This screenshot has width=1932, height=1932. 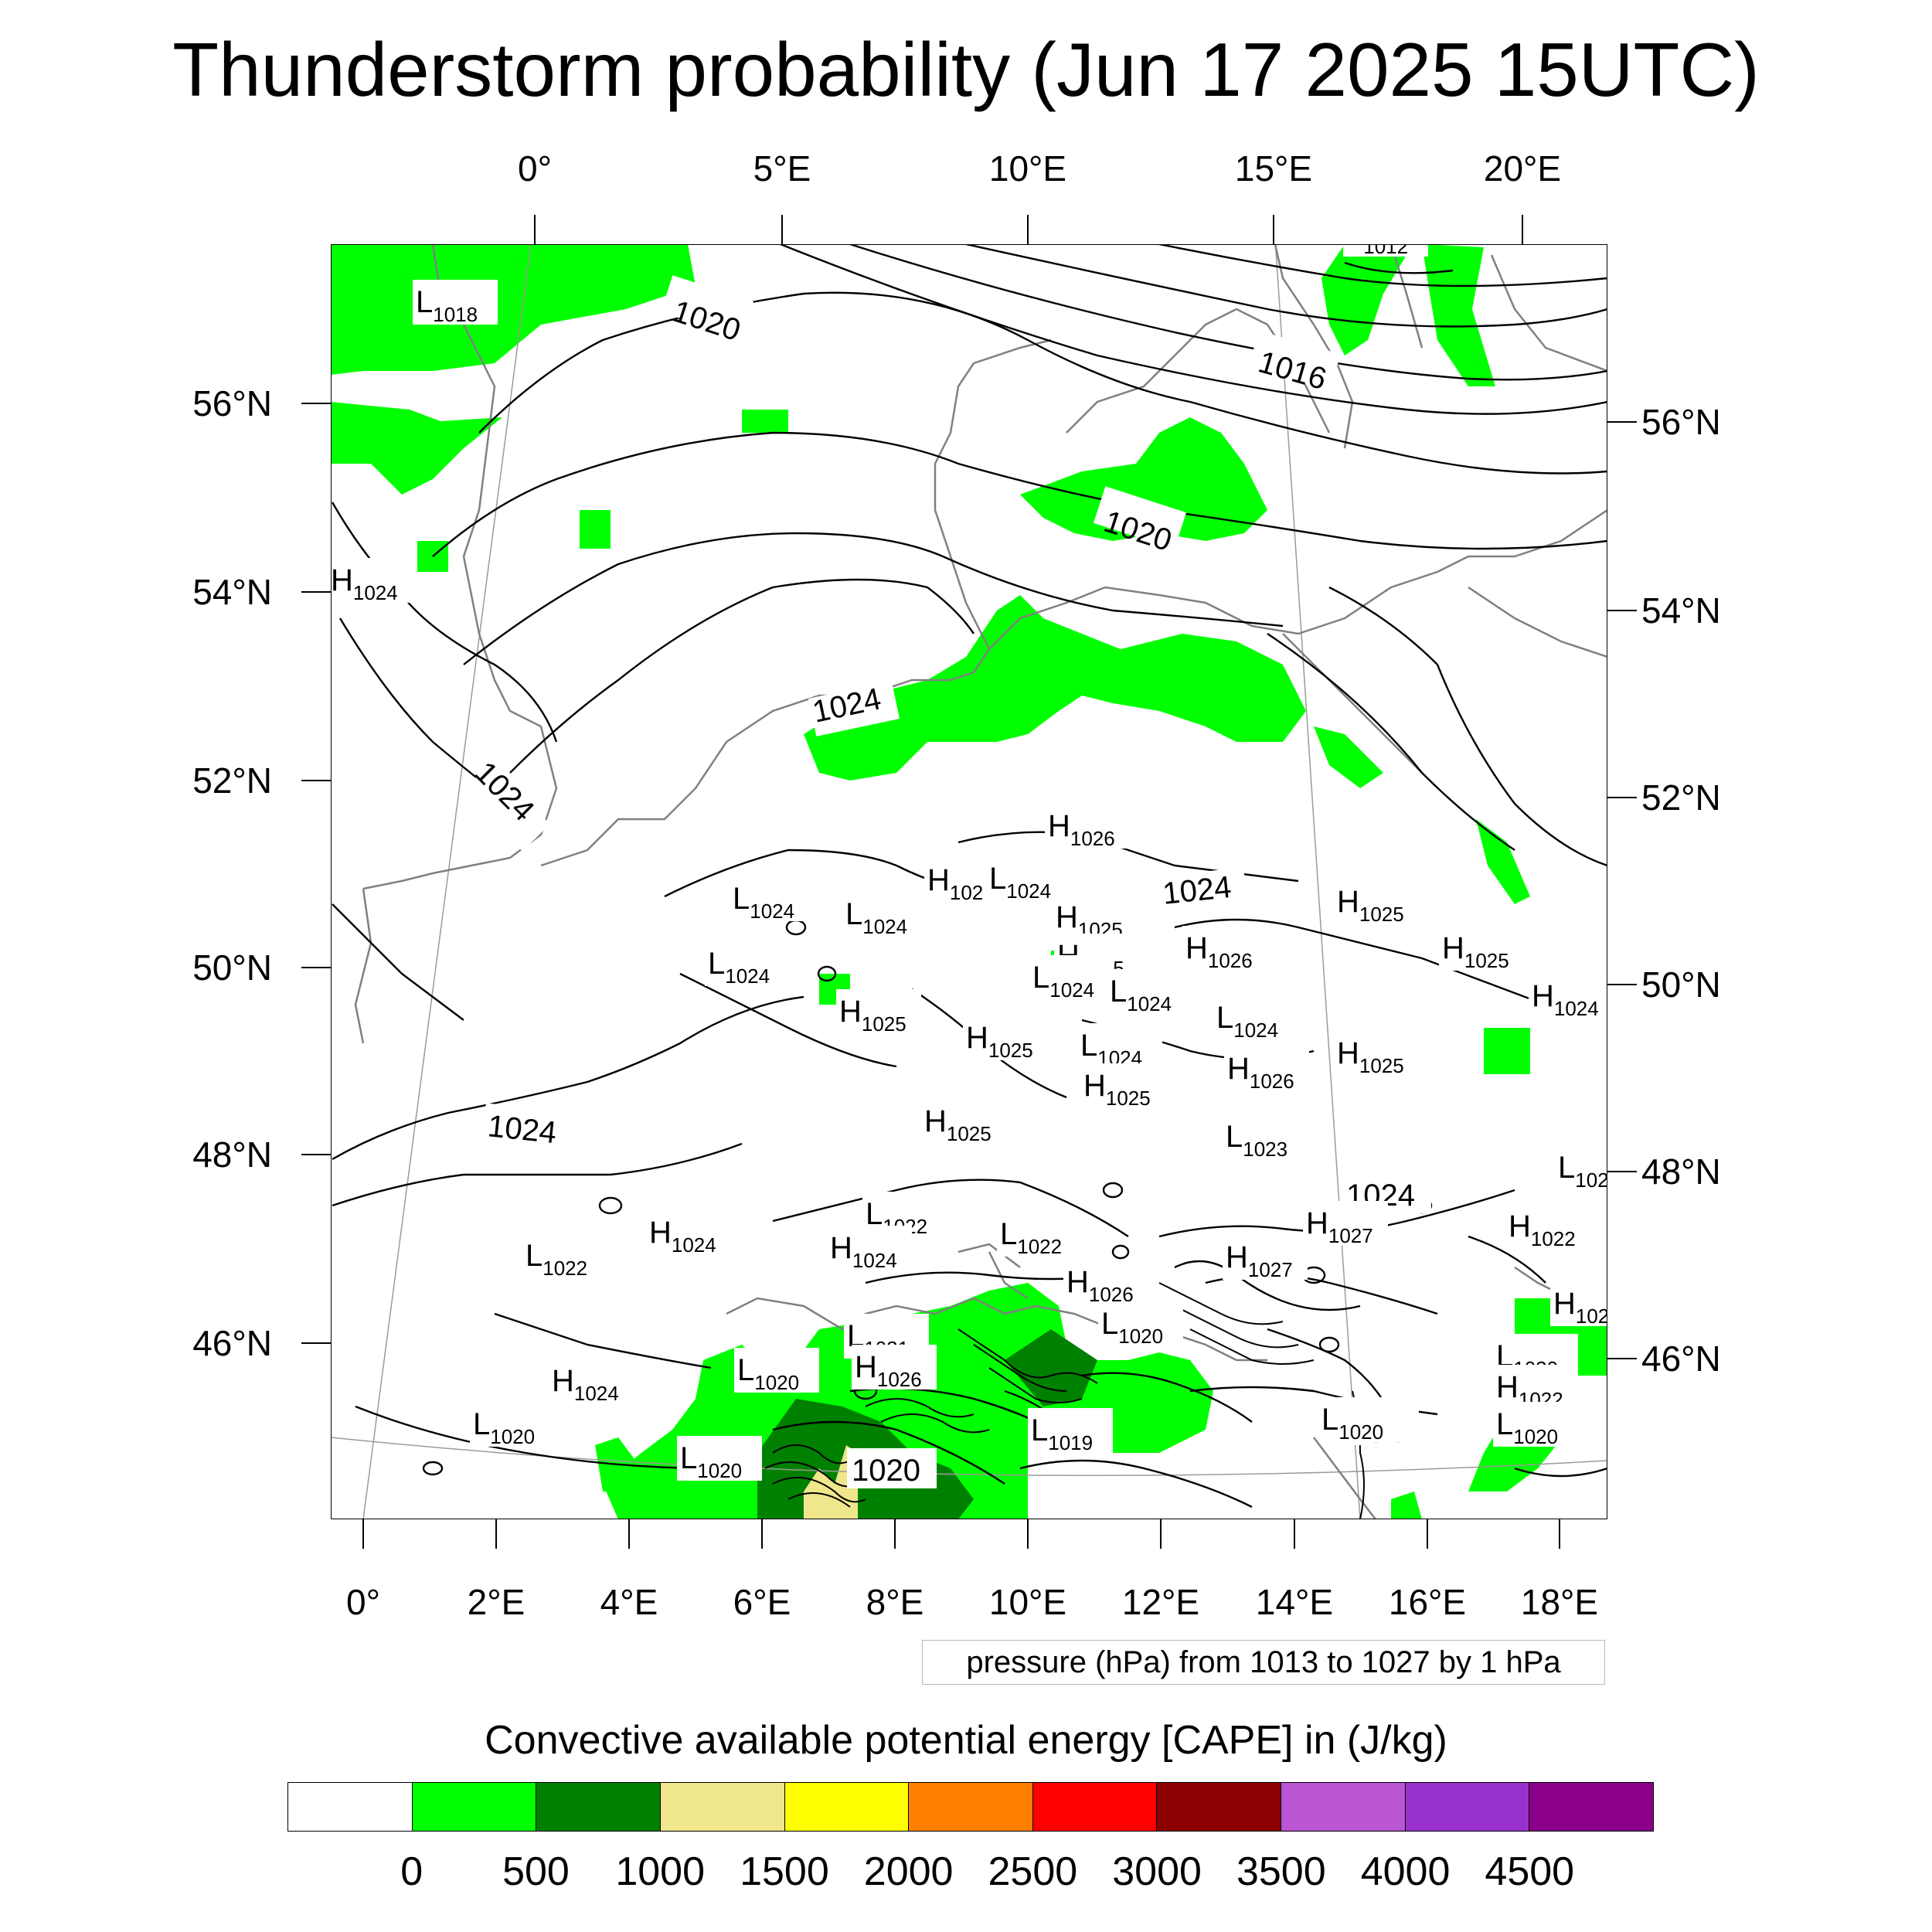 I want to click on left-lat-label: 52°N, so click(x=232, y=780).